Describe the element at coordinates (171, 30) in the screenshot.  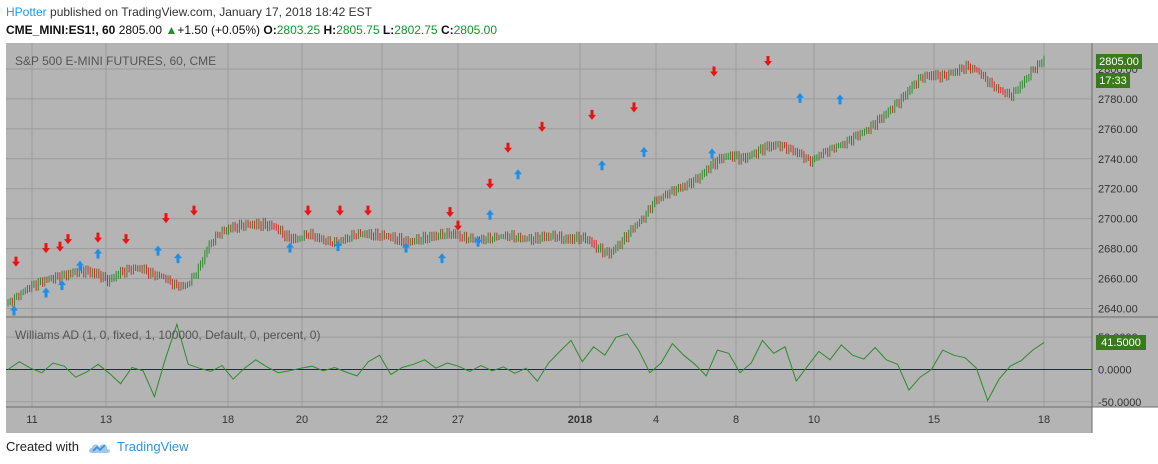
I see `up-triangle-icon: ▲` at that location.